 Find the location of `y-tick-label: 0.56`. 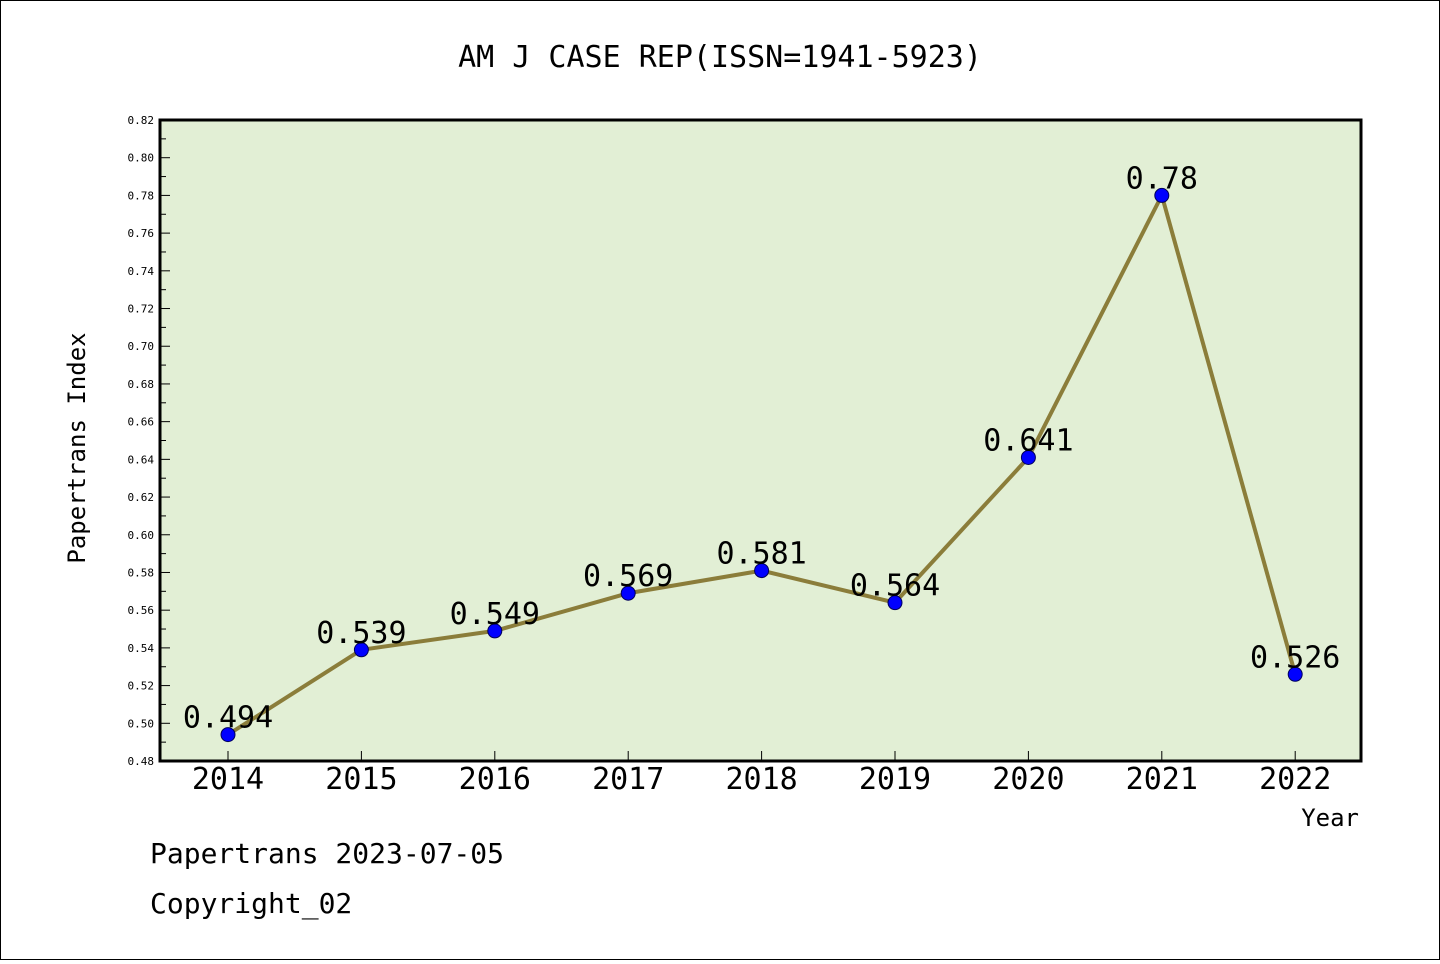

y-tick-label: 0.56 is located at coordinates (141, 610).